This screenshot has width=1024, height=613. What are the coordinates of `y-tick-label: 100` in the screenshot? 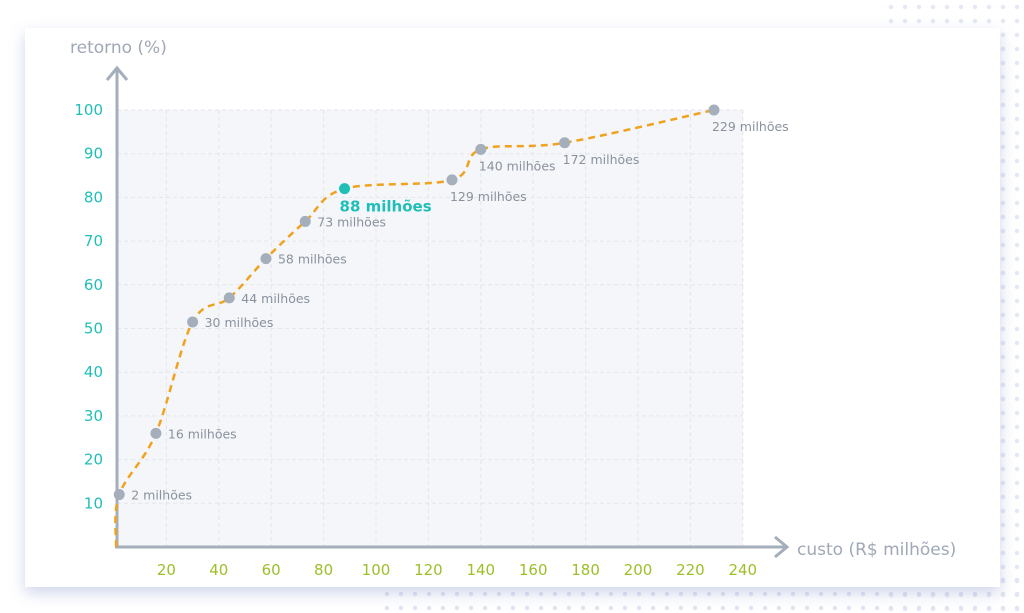 It's located at (88, 110).